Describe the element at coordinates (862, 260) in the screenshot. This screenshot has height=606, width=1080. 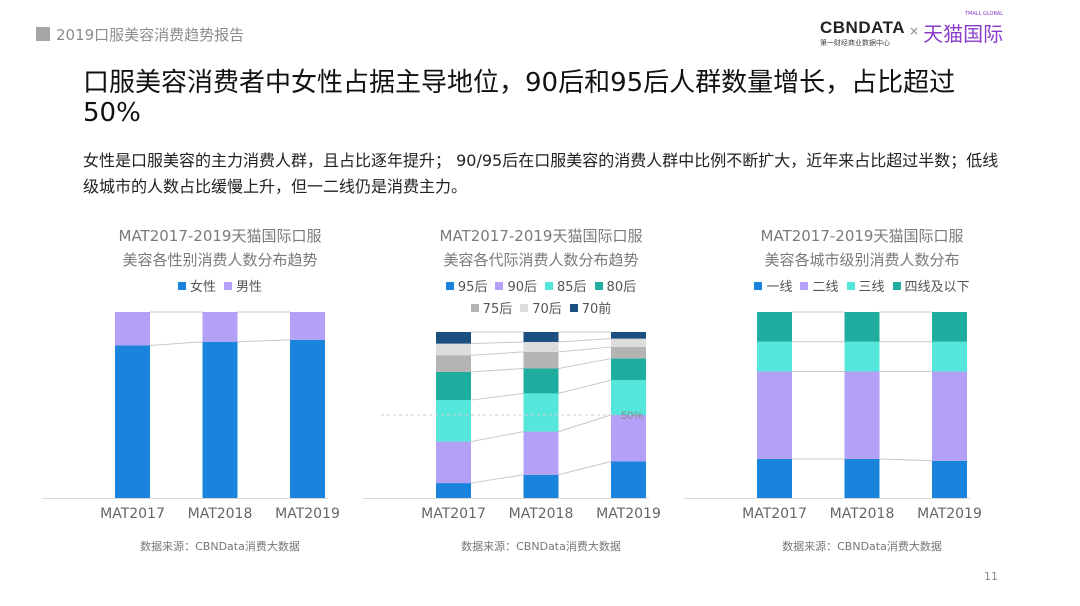
I see `chart-title-line: 美容各城市级别消费人数分布` at that location.